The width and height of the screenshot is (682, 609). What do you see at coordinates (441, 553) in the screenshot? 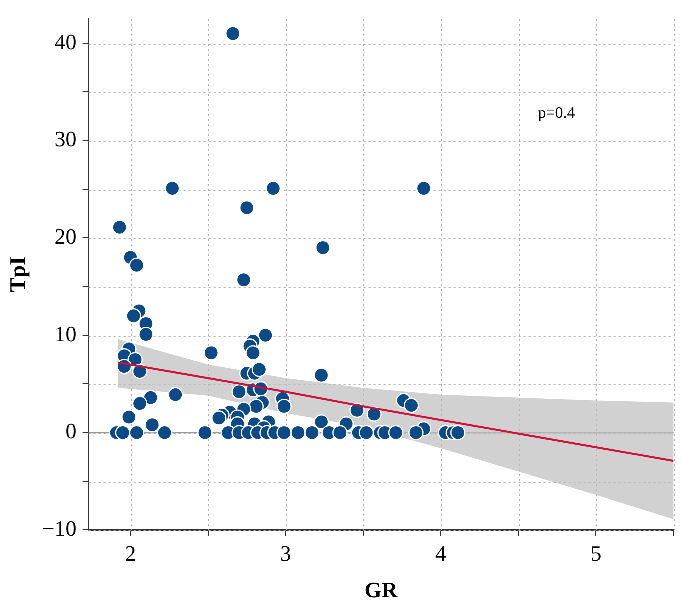
I see `x-tick-label: 4` at bounding box center [441, 553].